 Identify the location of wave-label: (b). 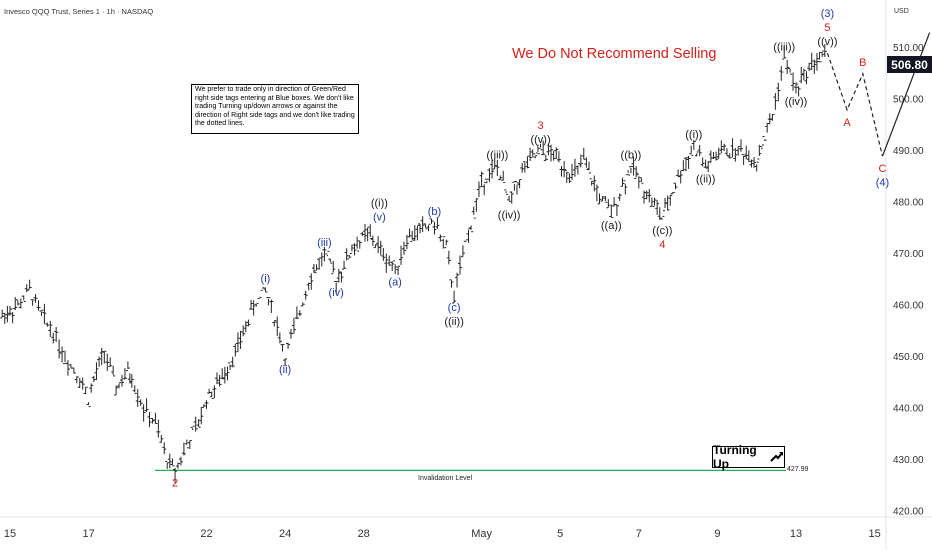
(434, 212).